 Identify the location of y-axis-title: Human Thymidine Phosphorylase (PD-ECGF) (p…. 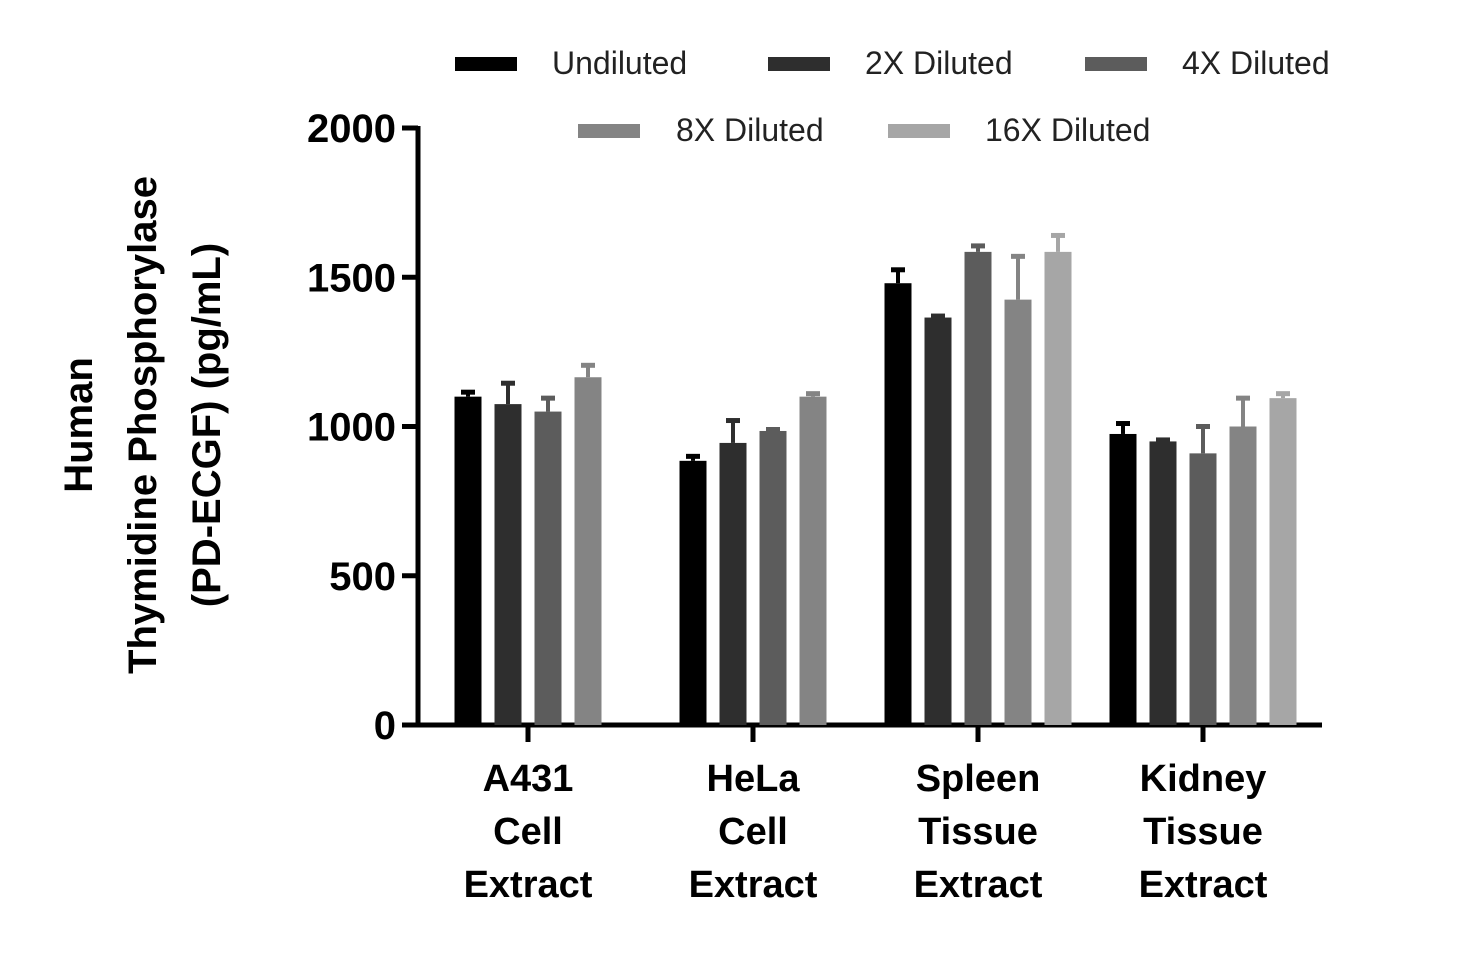
(143, 425).